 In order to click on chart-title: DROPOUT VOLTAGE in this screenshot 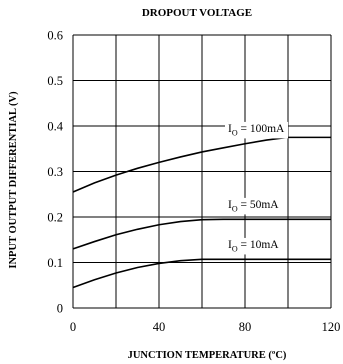, I will do `click(197, 13)`.